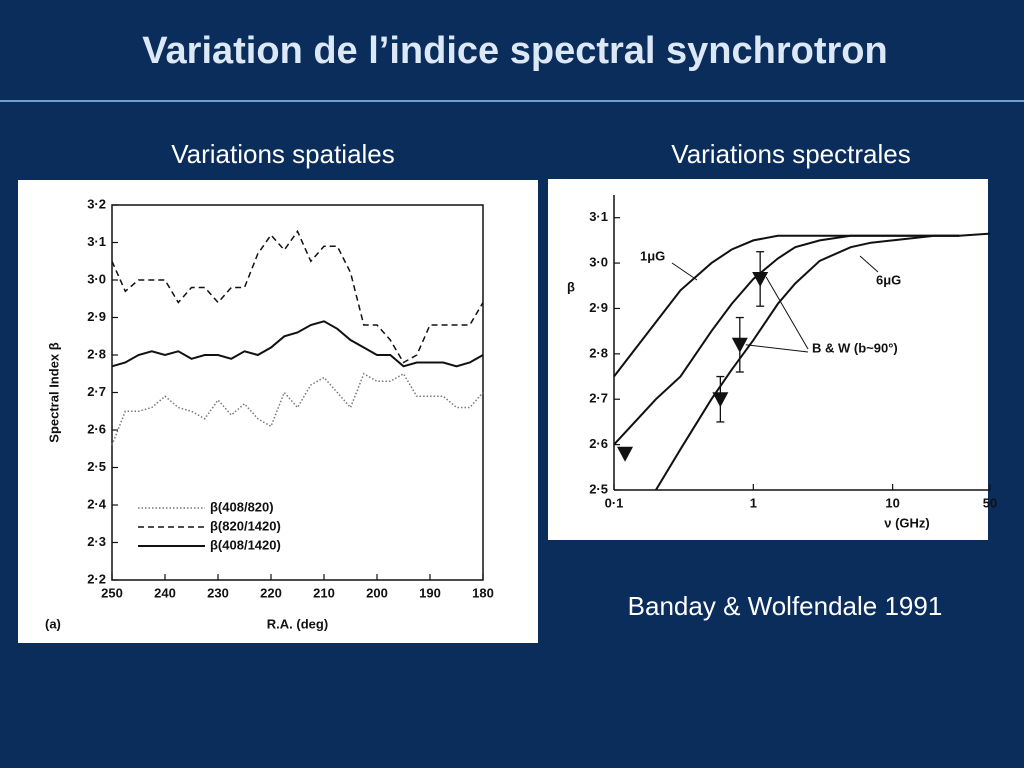 Image resolution: width=1024 pixels, height=768 pixels. What do you see at coordinates (271, 592) in the screenshot?
I see `x-tick-label: 220` at bounding box center [271, 592].